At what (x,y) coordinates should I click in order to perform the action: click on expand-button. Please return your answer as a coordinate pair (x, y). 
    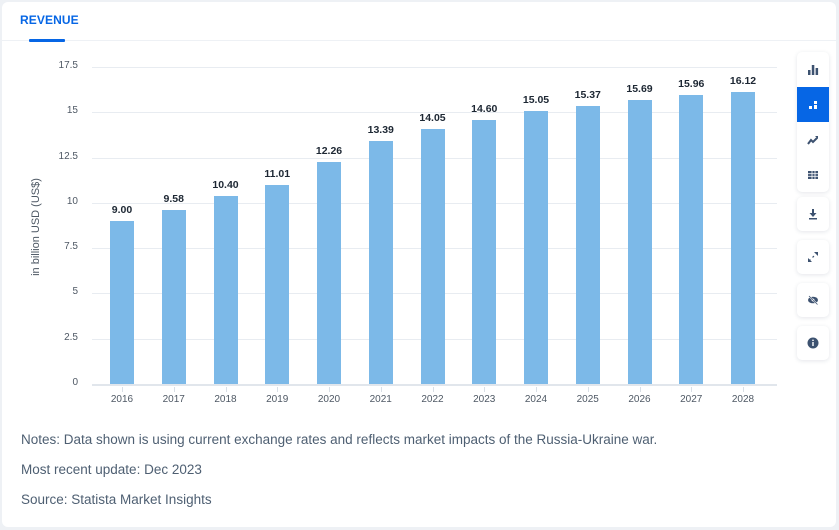
    Looking at the image, I should click on (813, 257).